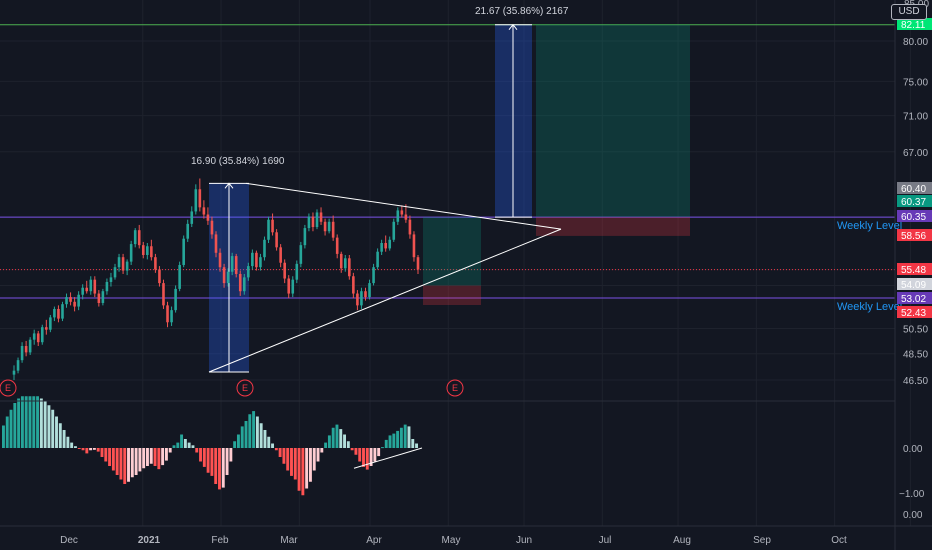 This screenshot has height=550, width=932. Describe the element at coordinates (913, 285) in the screenshot. I see `svg-text: 54.09` at that location.